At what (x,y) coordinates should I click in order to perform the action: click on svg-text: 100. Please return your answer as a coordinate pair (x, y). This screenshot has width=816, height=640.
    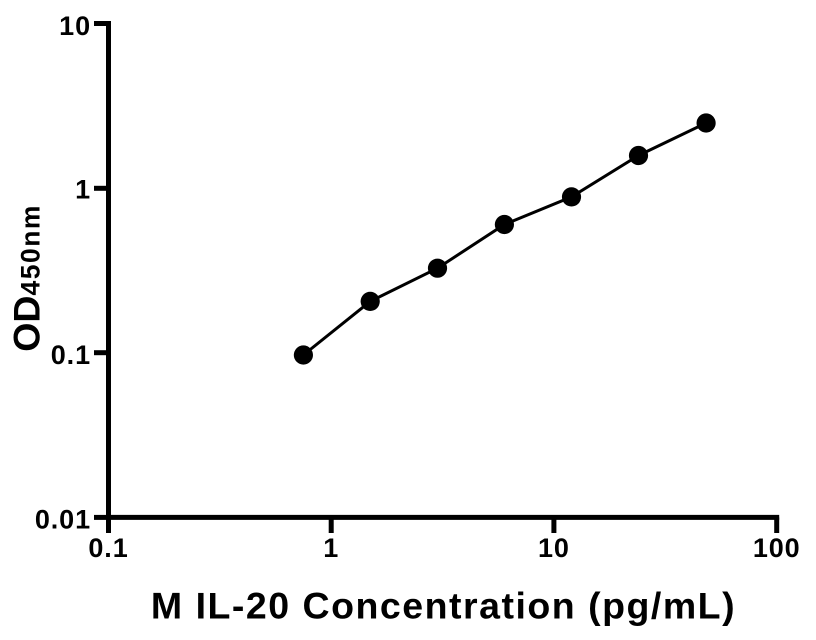
    Looking at the image, I should click on (777, 548).